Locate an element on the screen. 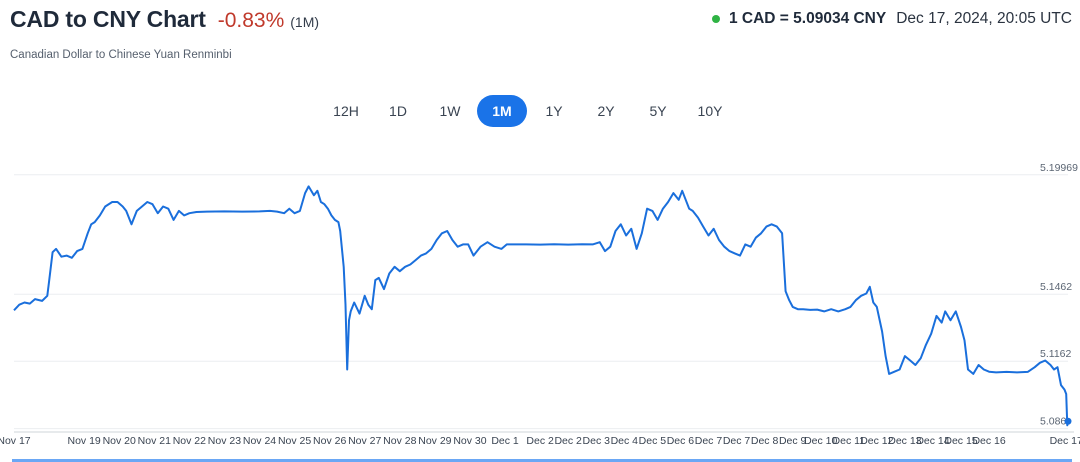 Image resolution: width=1080 pixels, height=462 pixels. x-tick-label: Nov 24 is located at coordinates (259, 441).